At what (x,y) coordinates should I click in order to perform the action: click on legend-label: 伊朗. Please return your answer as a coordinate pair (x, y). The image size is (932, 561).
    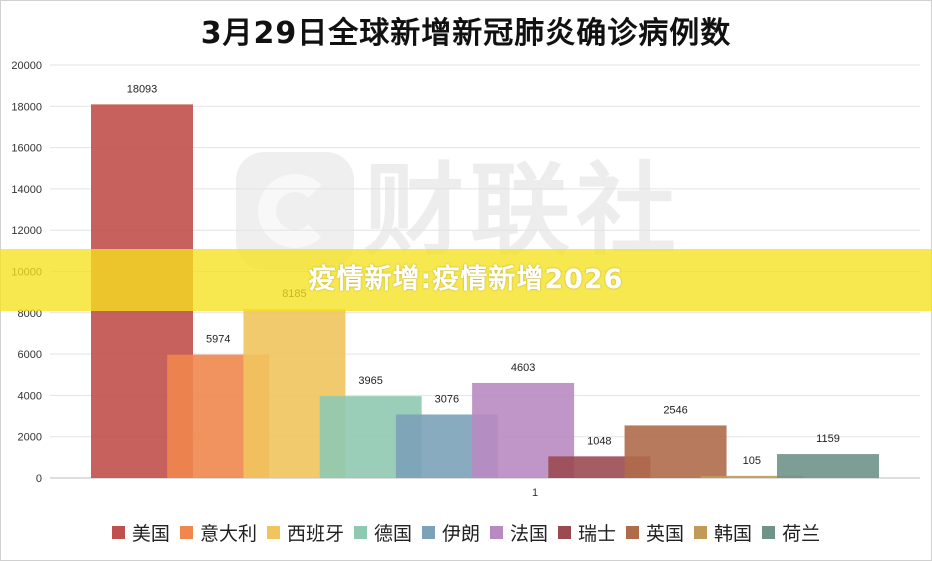
    Looking at the image, I should click on (460, 533).